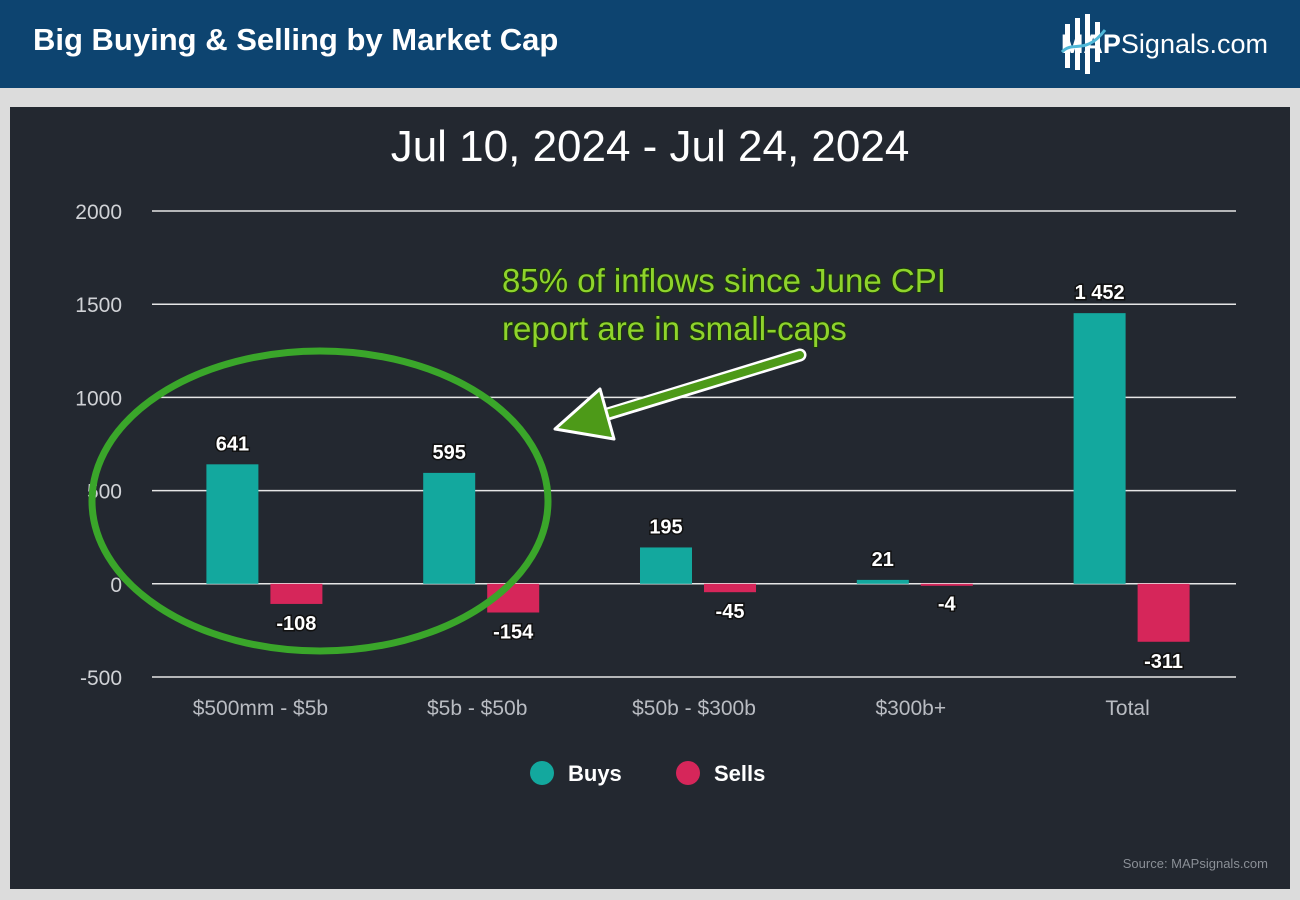 The image size is (1300, 900). I want to click on data-label: -311, so click(1163, 662).